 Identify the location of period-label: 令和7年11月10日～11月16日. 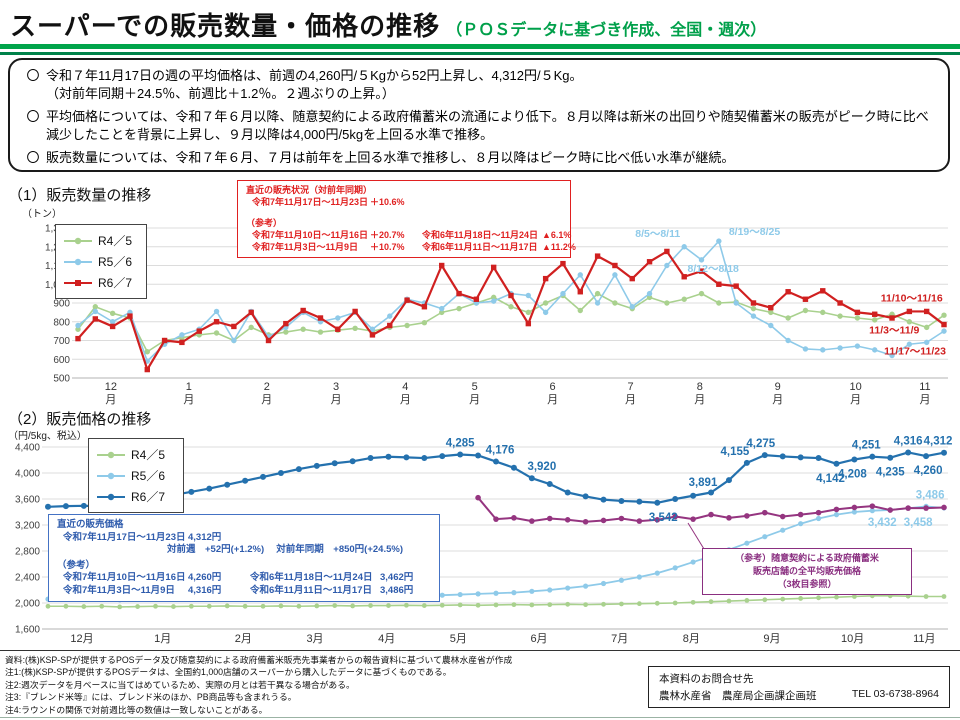
(124, 578).